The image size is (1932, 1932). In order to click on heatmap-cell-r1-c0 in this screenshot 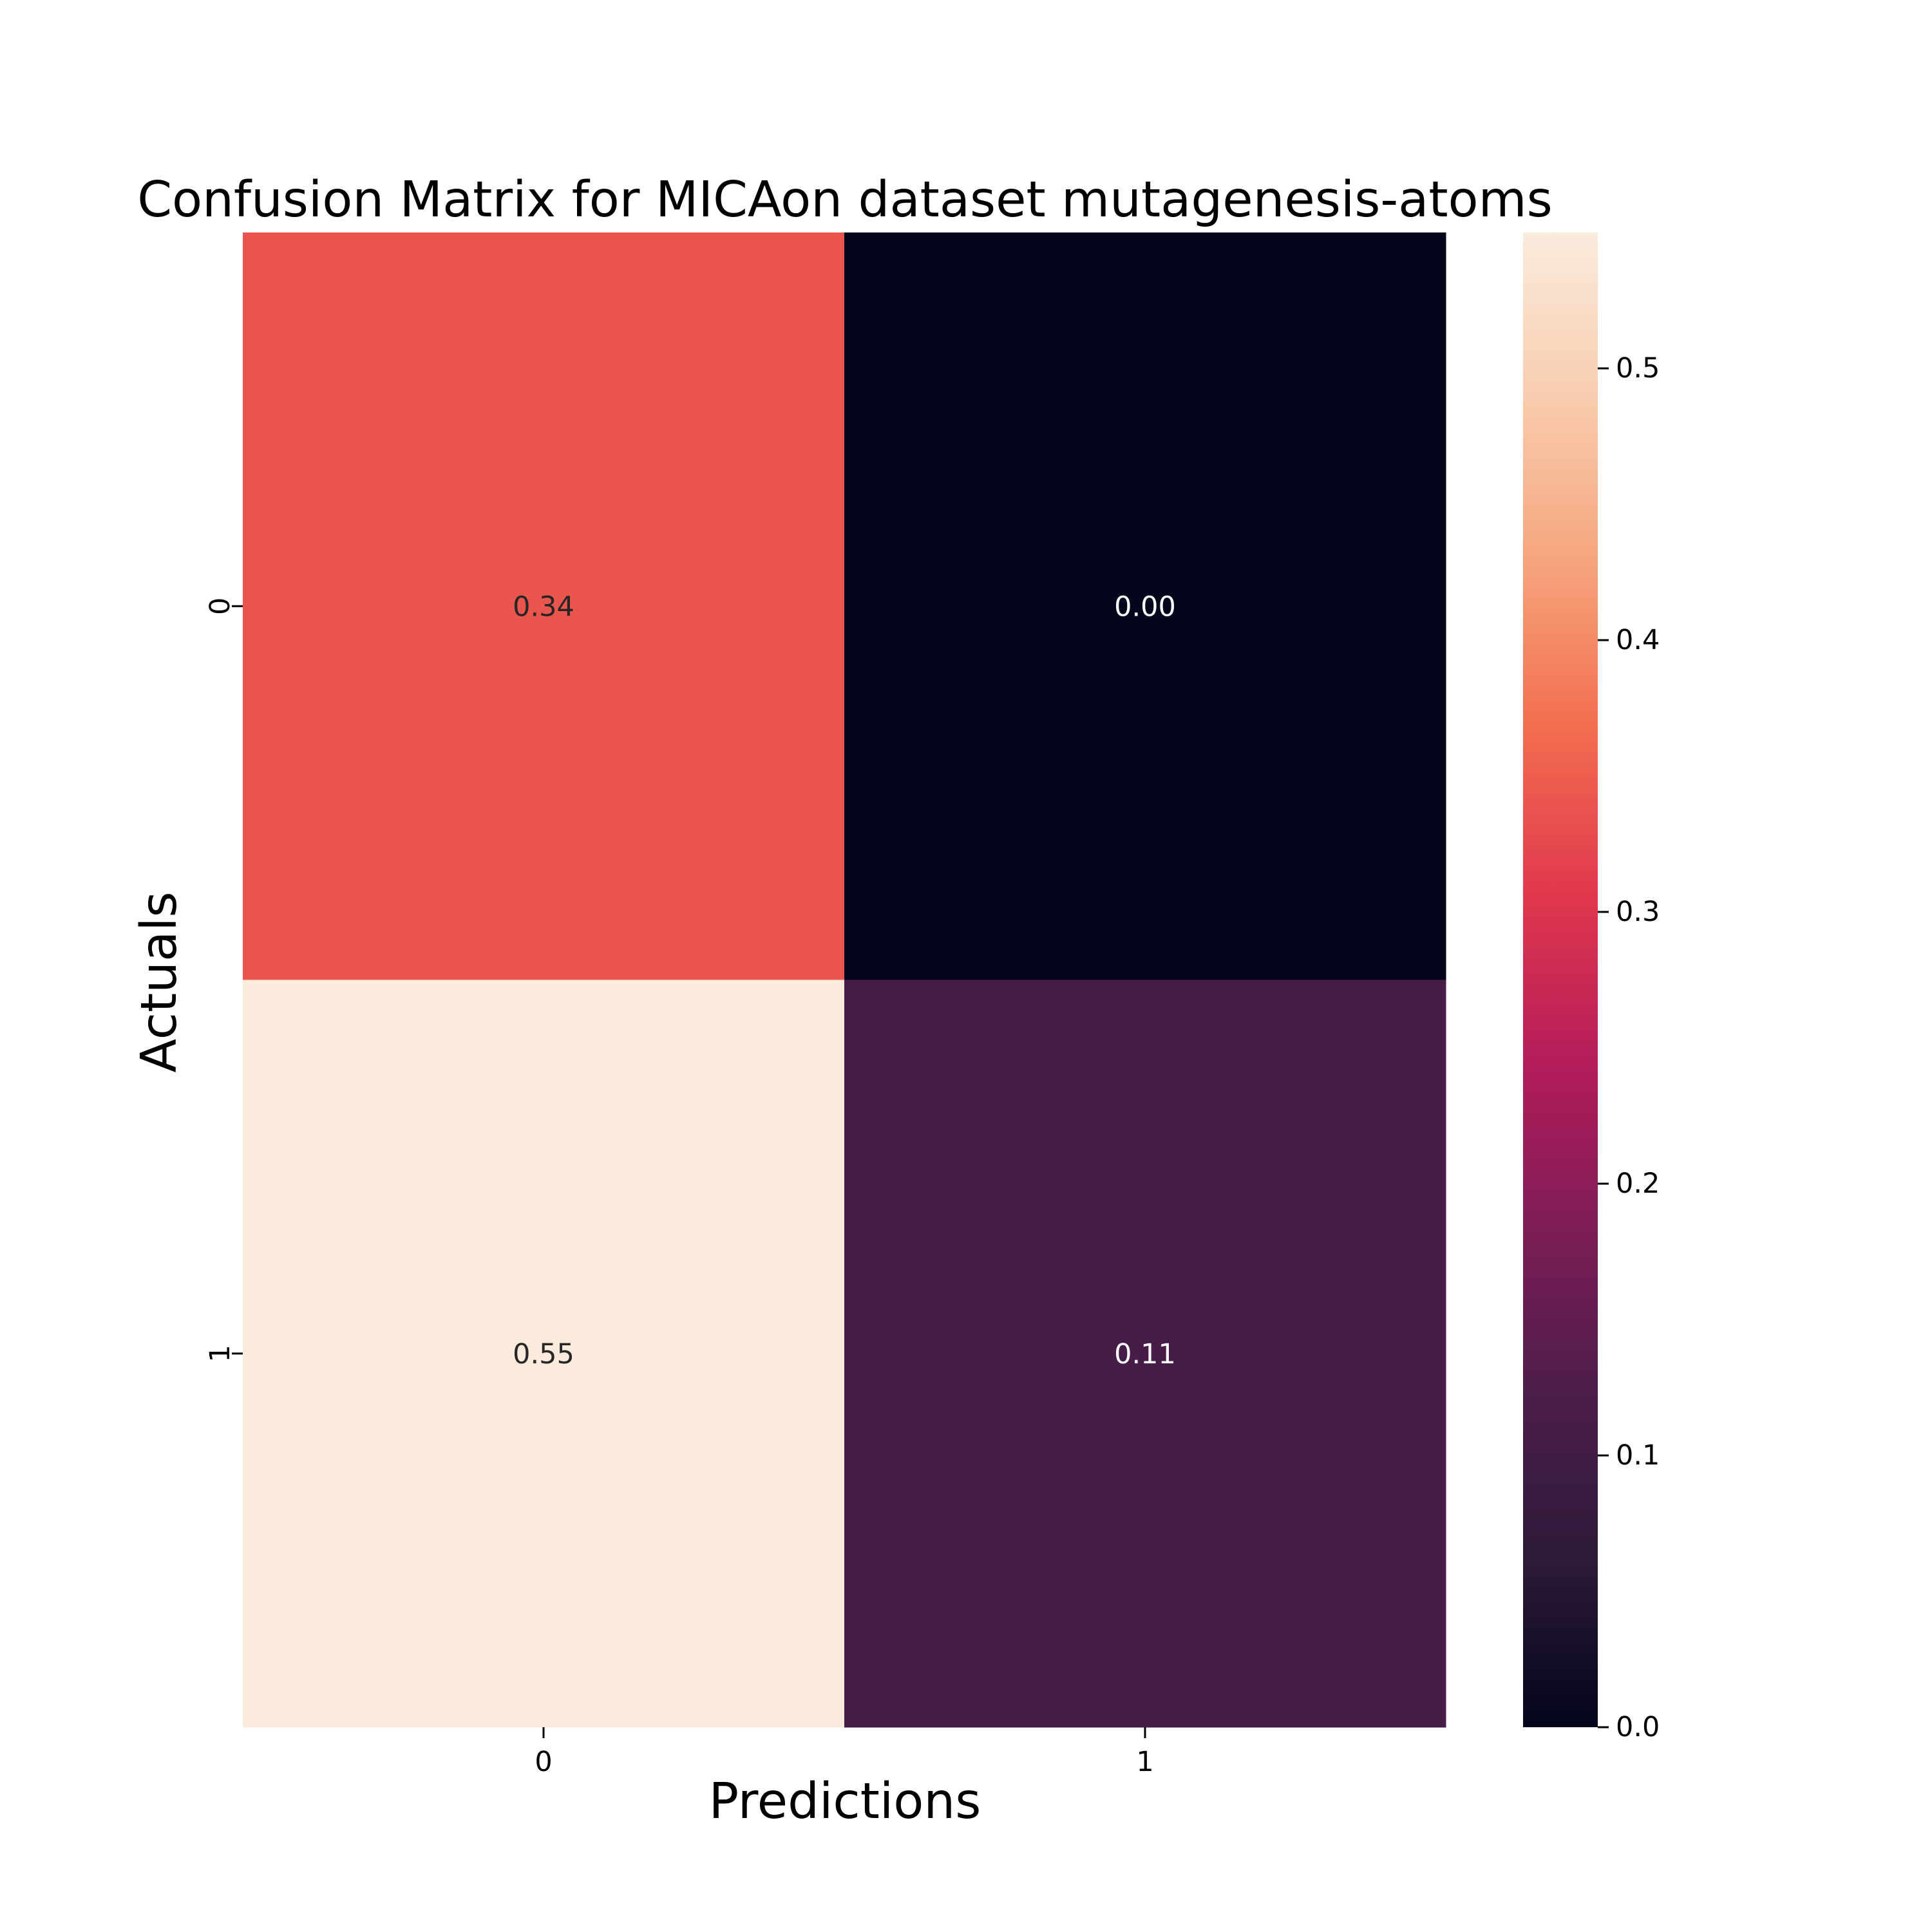, I will do `click(544, 1354)`.